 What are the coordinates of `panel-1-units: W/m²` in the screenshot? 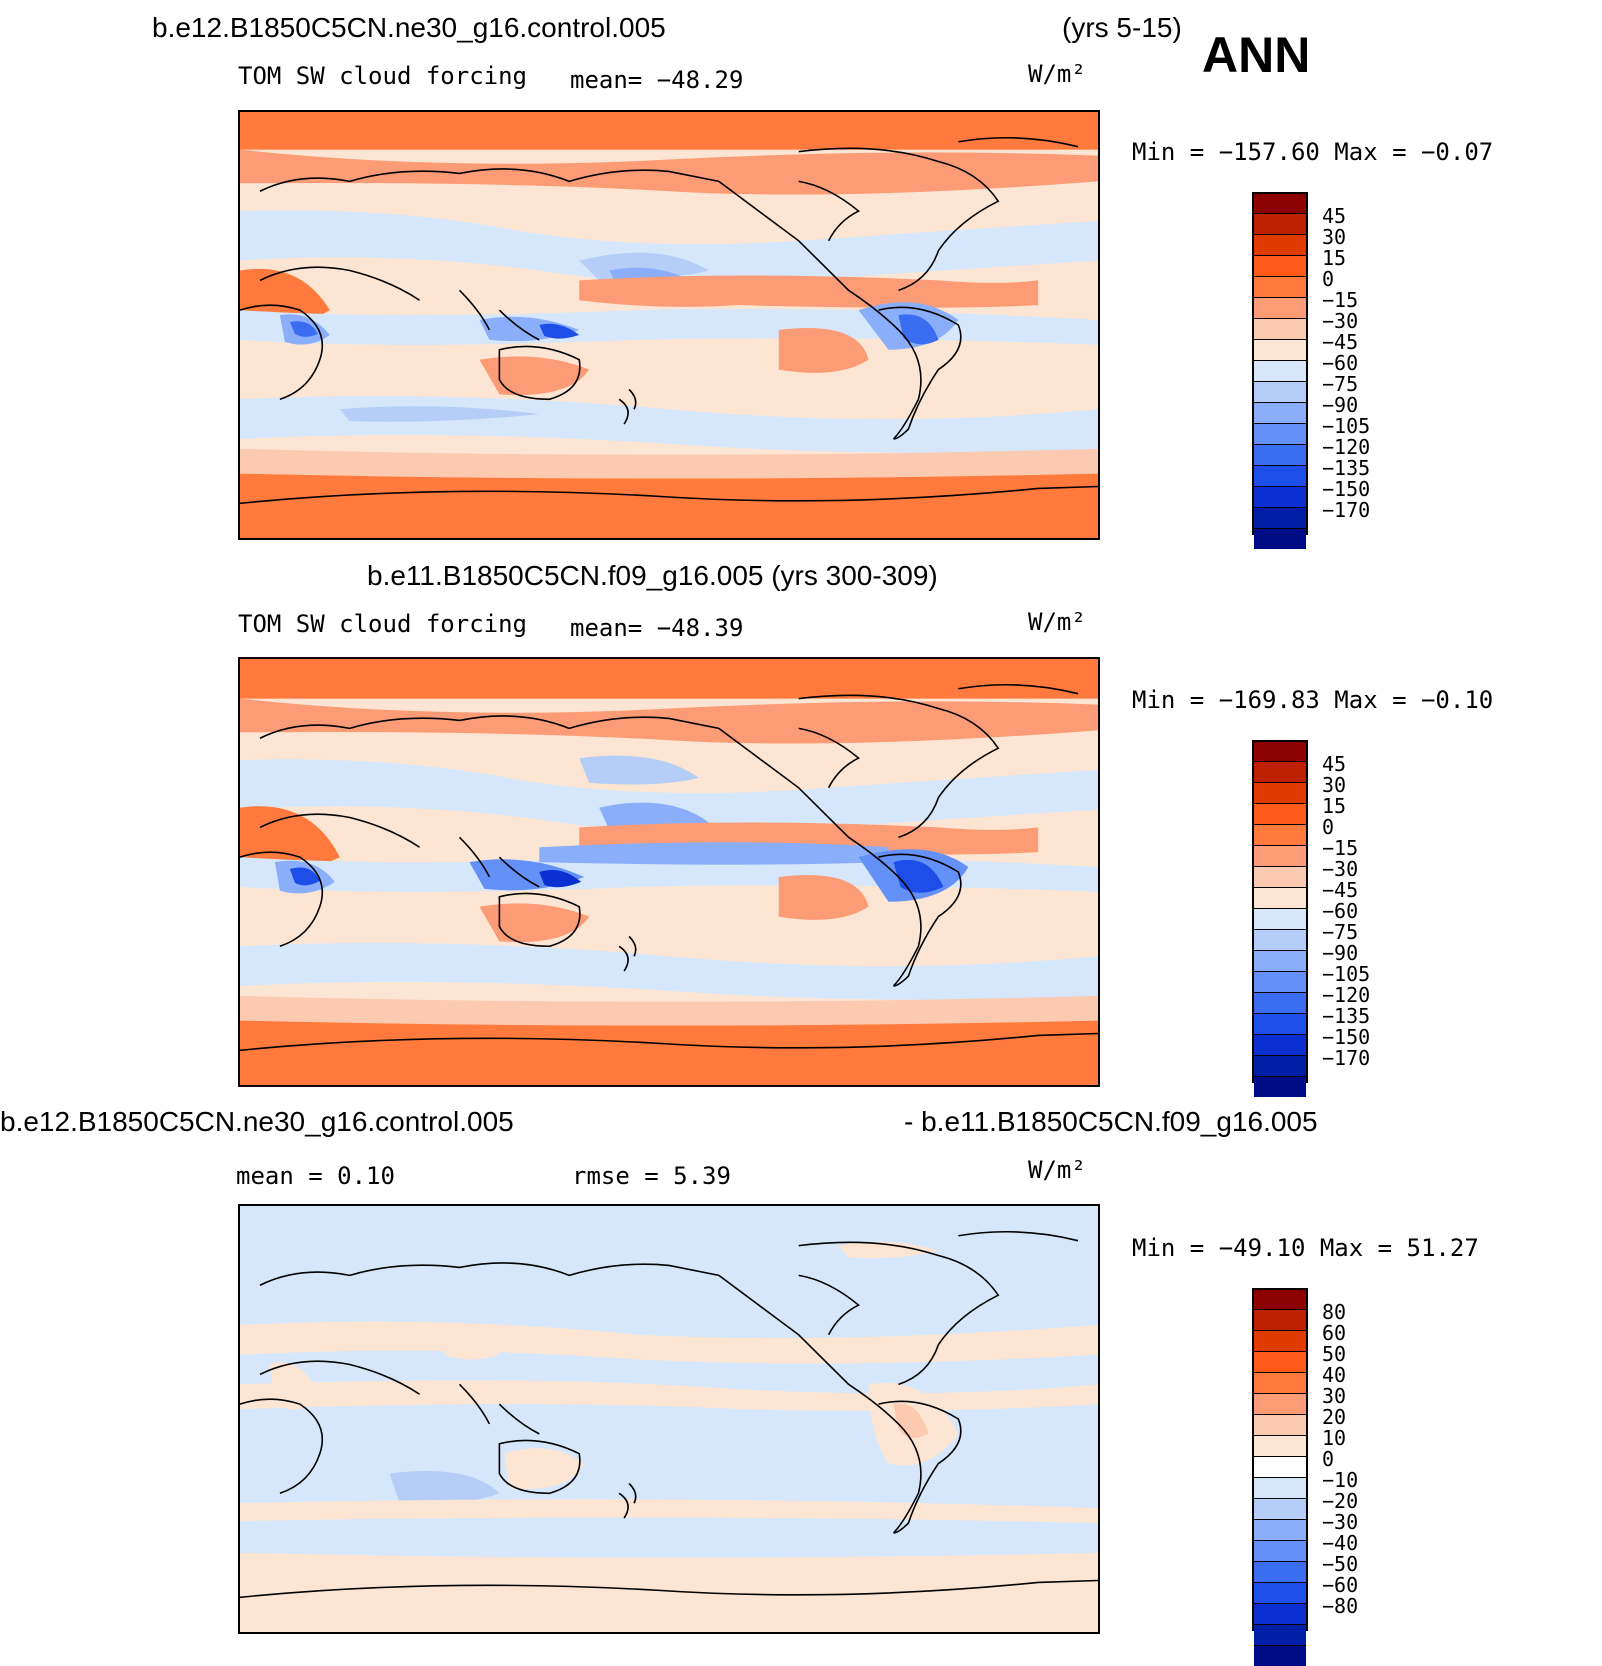 It's located at (1057, 74).